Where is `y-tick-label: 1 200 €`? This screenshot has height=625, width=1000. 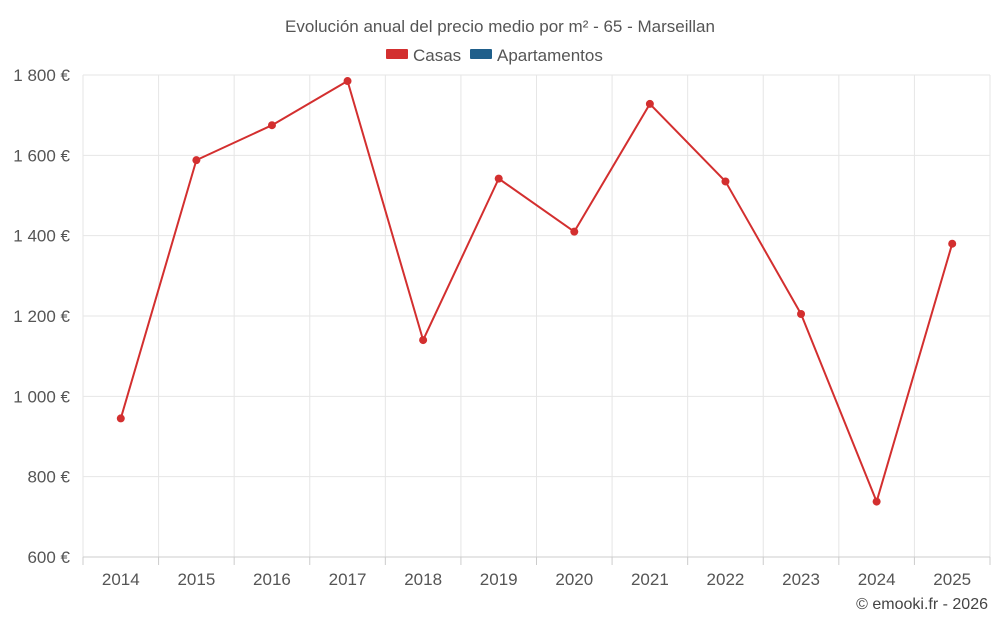
y-tick-label: 1 200 € is located at coordinates (41, 316).